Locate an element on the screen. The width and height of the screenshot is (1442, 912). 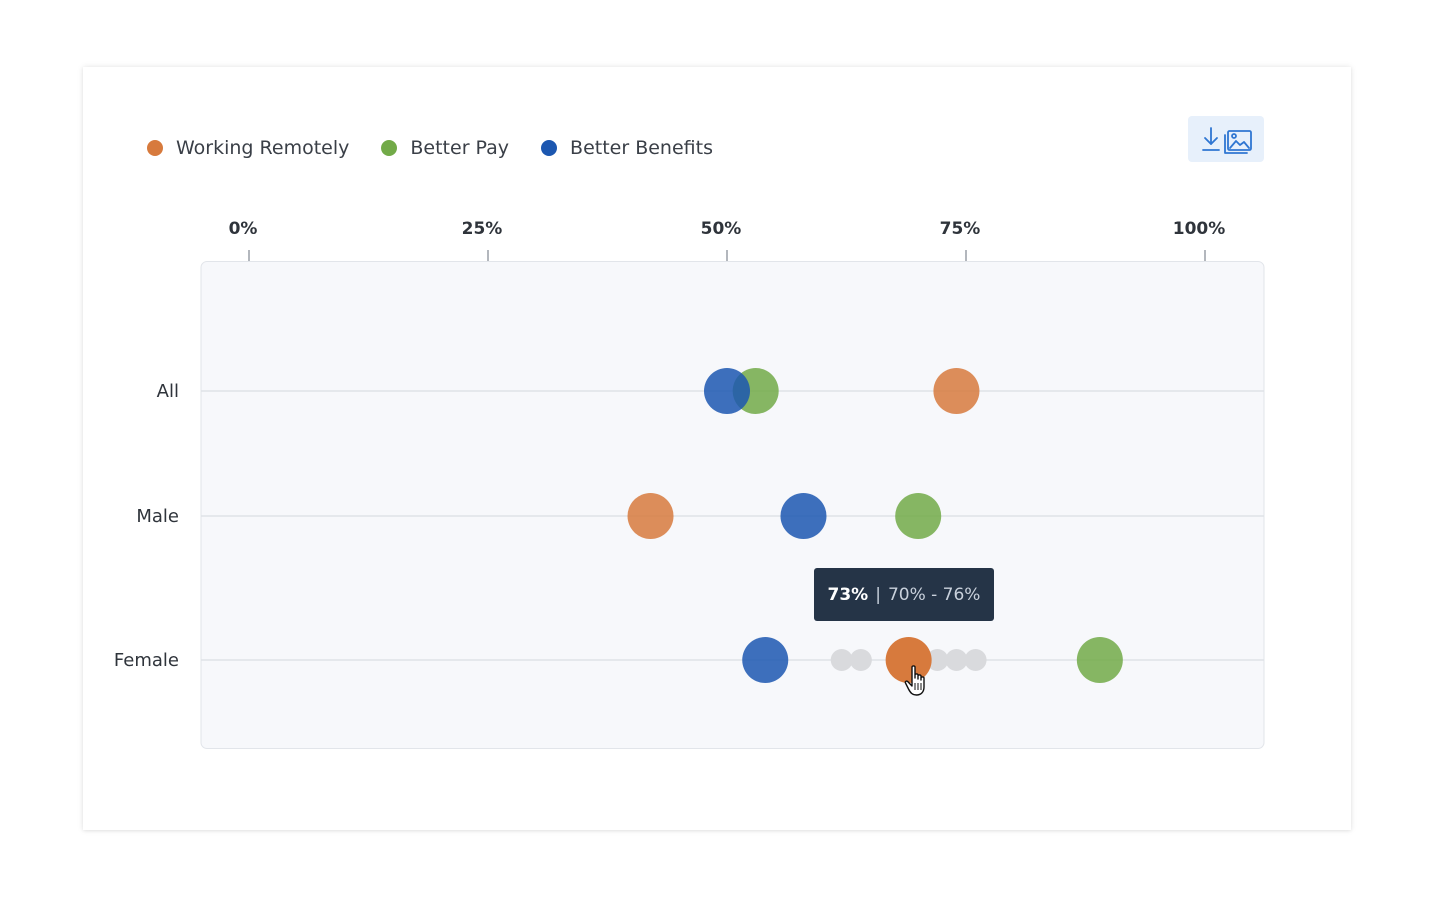
legend-item-better-pay: Better Pay is located at coordinates (445, 148).